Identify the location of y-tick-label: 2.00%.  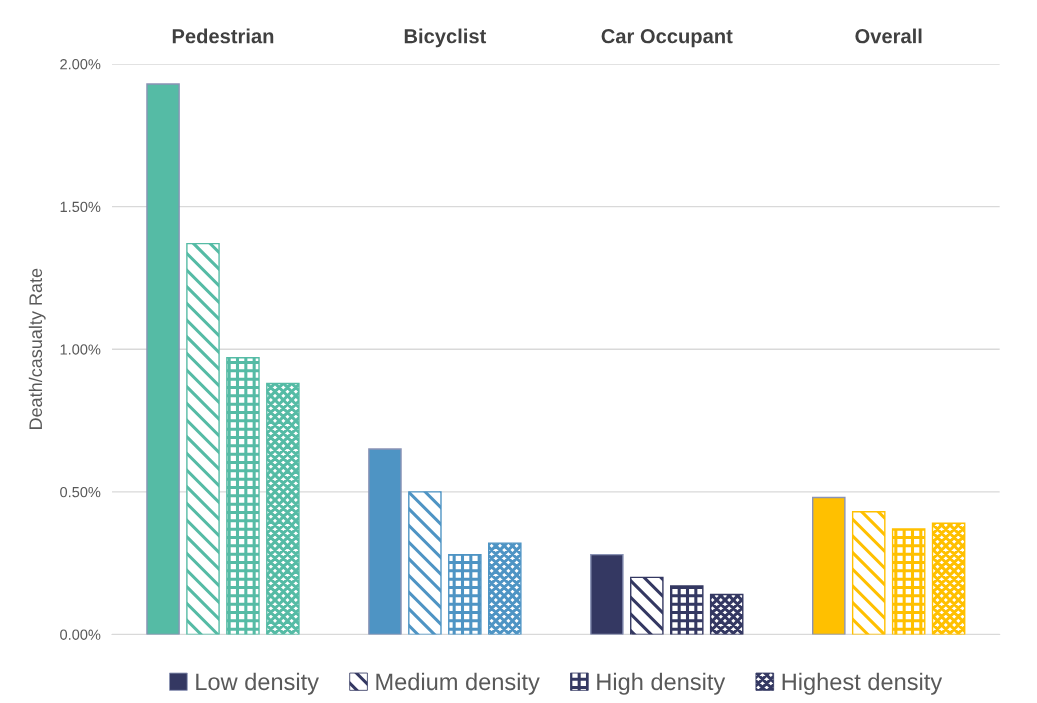
(80, 64).